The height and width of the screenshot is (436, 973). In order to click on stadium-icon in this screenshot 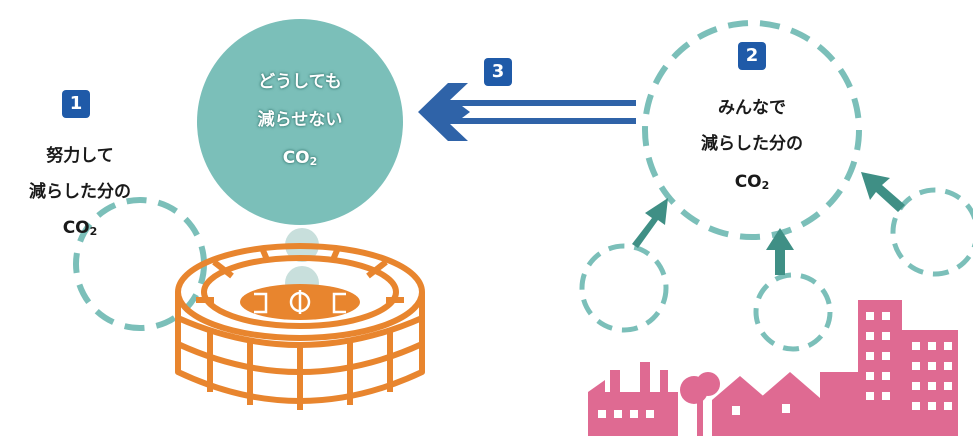, I will do `click(300, 326)`.